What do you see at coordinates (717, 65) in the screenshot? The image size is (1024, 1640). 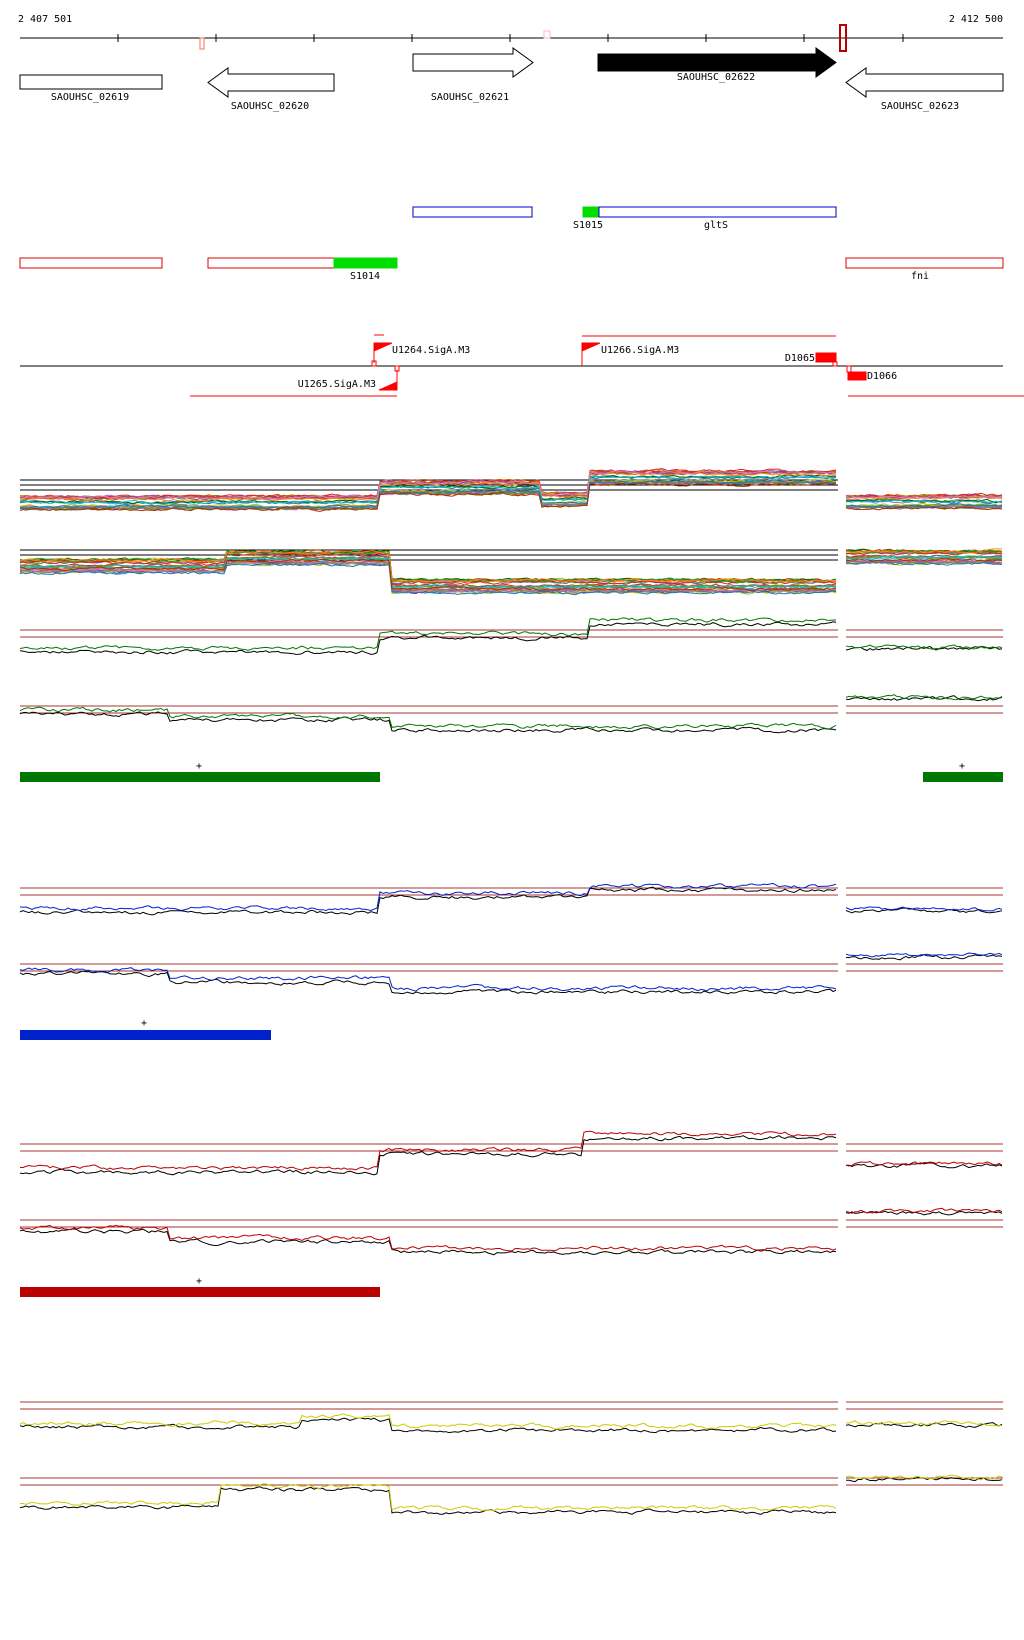 I see `gene-saouhsc-02622: SAOUHSC_02622` at bounding box center [717, 65].